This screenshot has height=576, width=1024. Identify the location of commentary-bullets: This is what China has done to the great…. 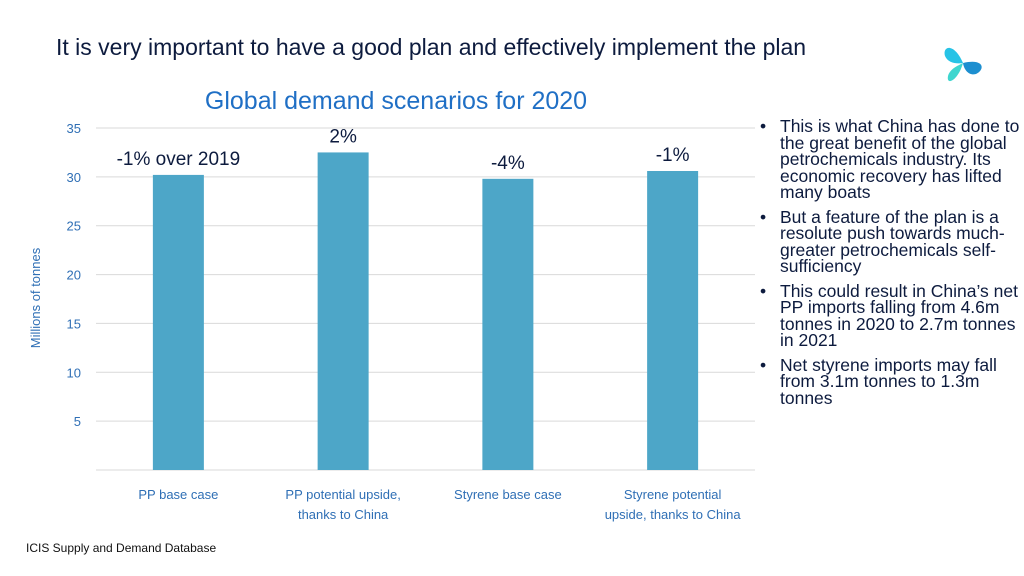
(889, 265).